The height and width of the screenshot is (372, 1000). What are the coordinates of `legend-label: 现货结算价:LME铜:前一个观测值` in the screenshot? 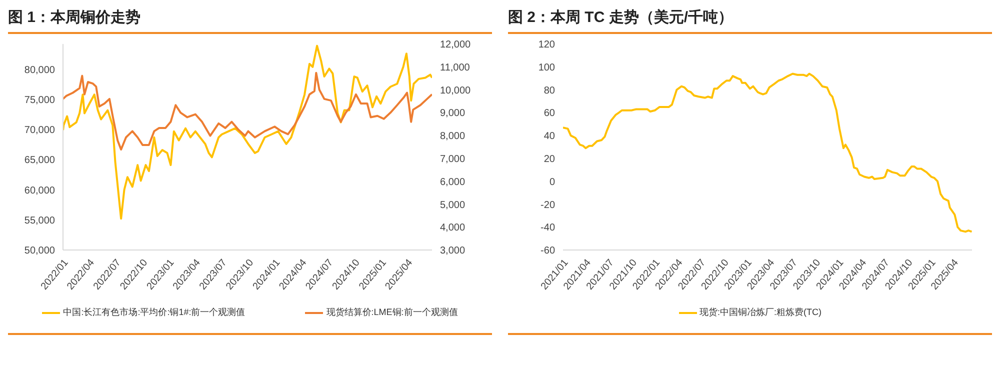 It's located at (392, 312).